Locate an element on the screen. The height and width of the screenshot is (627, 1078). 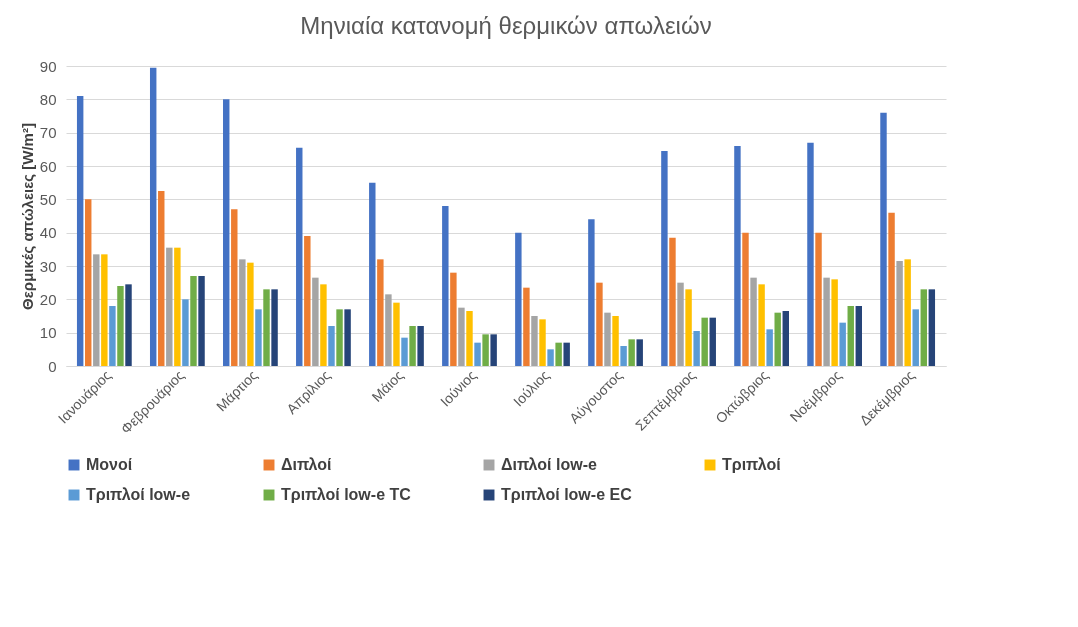
y-tick-label: 60 is located at coordinates (48, 166).